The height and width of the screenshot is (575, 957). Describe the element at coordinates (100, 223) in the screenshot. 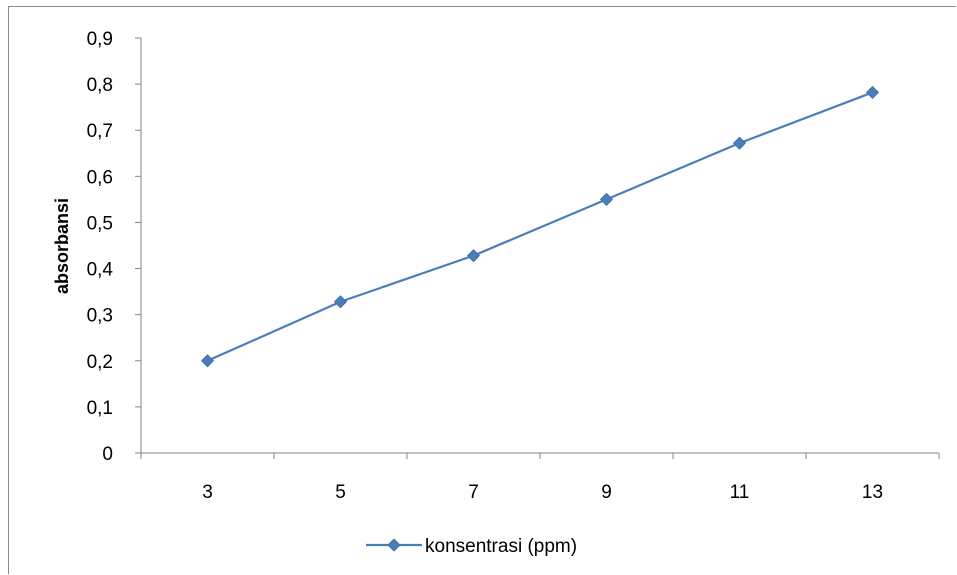

I see `y-tick-label: 0,5` at that location.